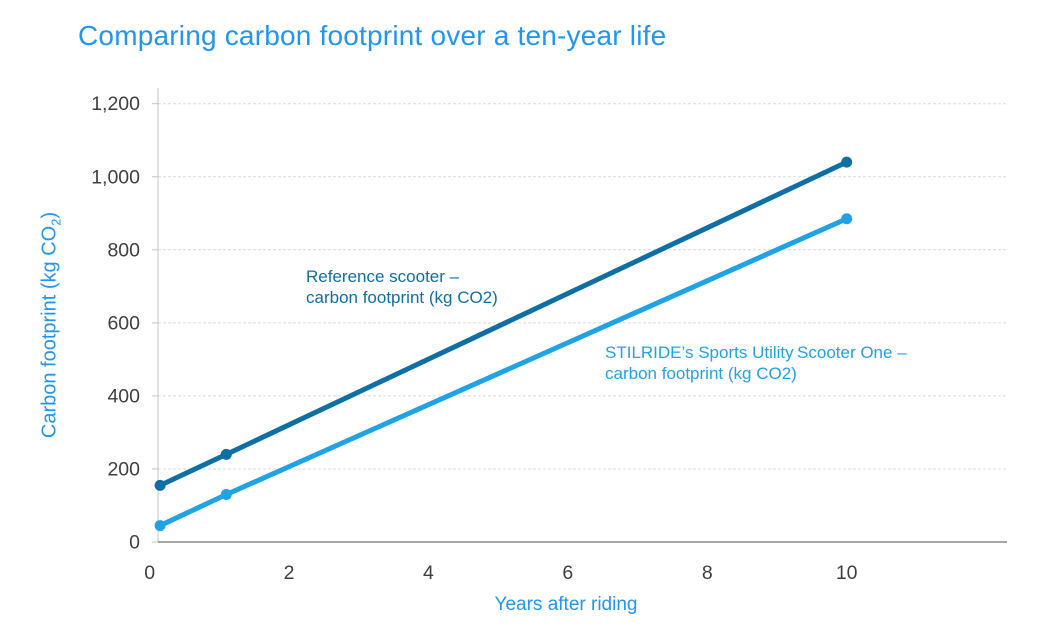  Describe the element at coordinates (289, 573) in the screenshot. I see `x-tick-label: 2` at that location.